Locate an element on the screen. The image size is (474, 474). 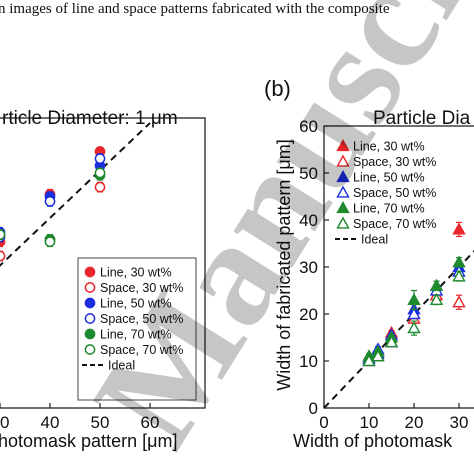
y-tick-label: 10 is located at coordinates (308, 361).